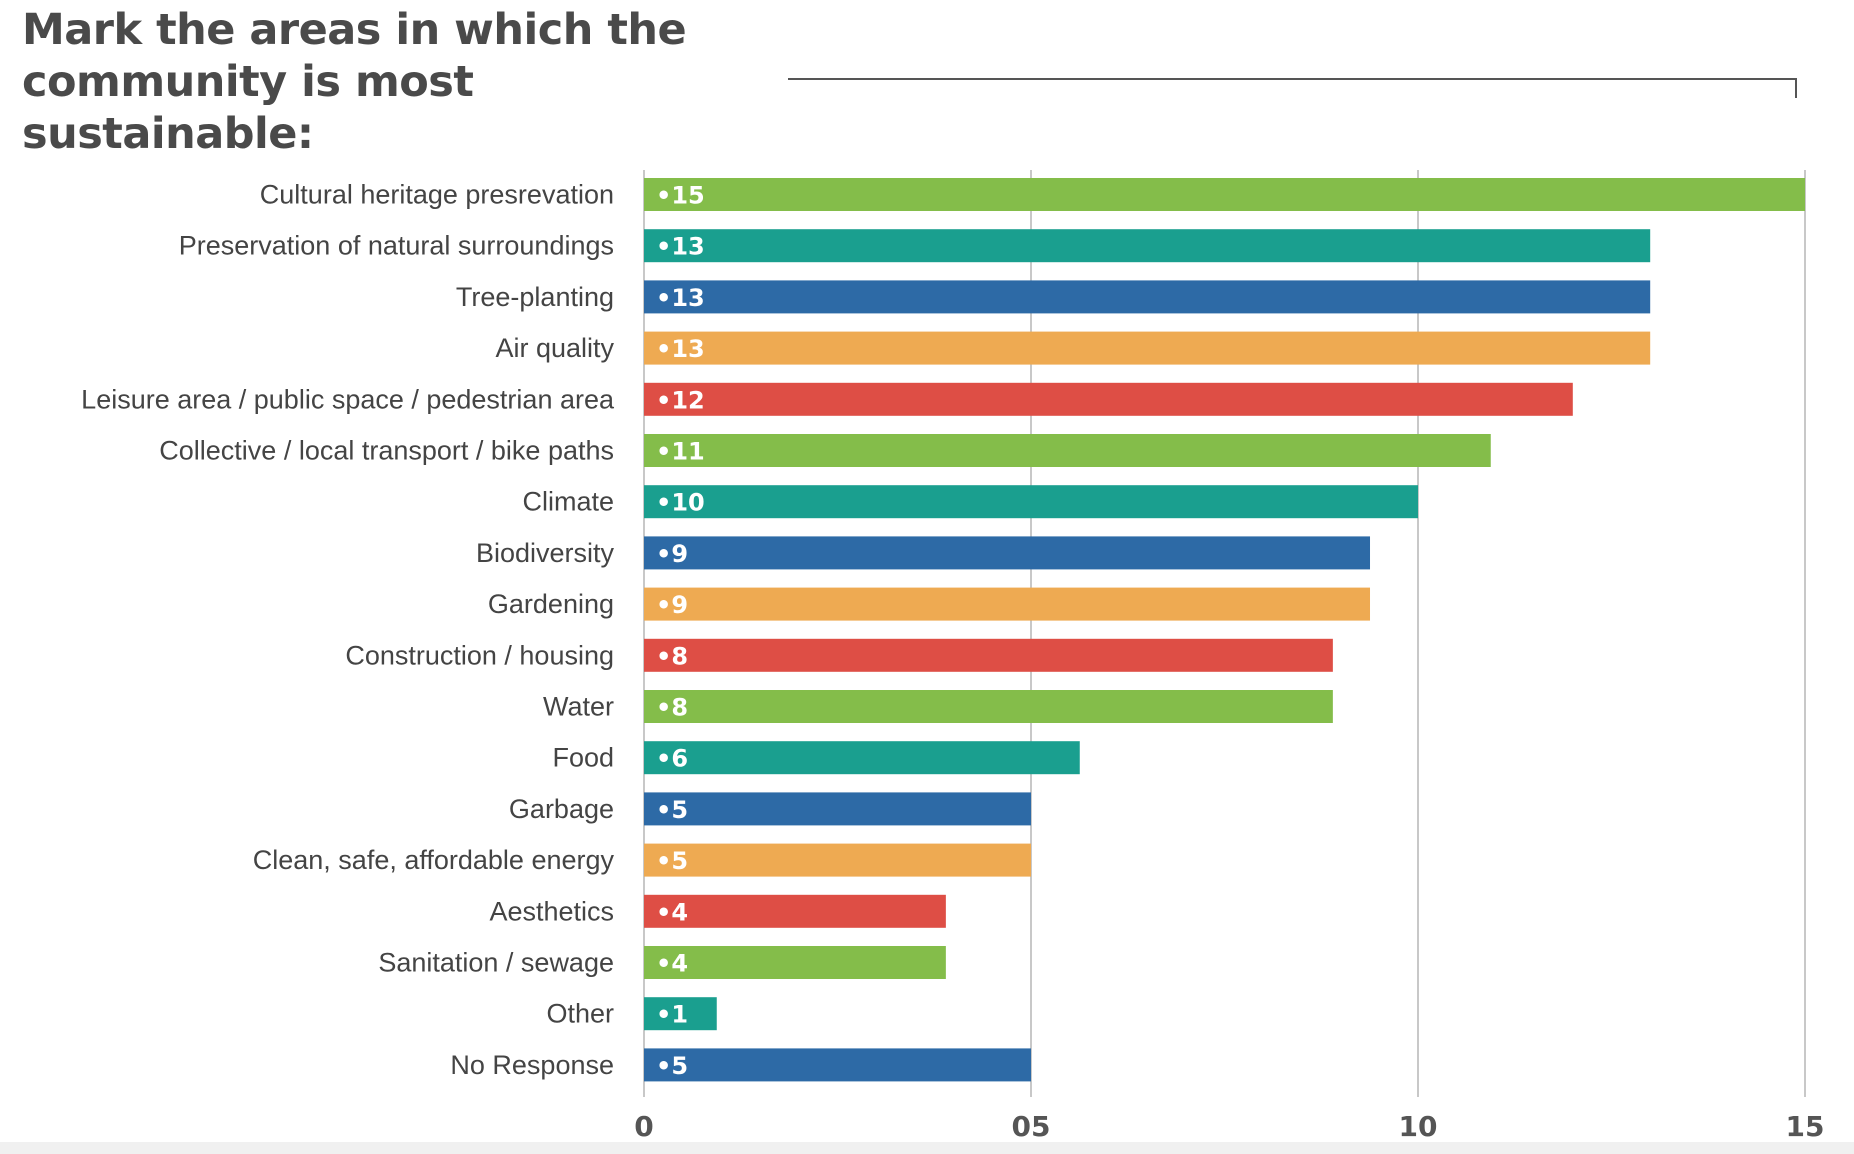 The width and height of the screenshot is (1854, 1154). What do you see at coordinates (437, 195) in the screenshot?
I see `category-label: Cultural heritage presrevation` at bounding box center [437, 195].